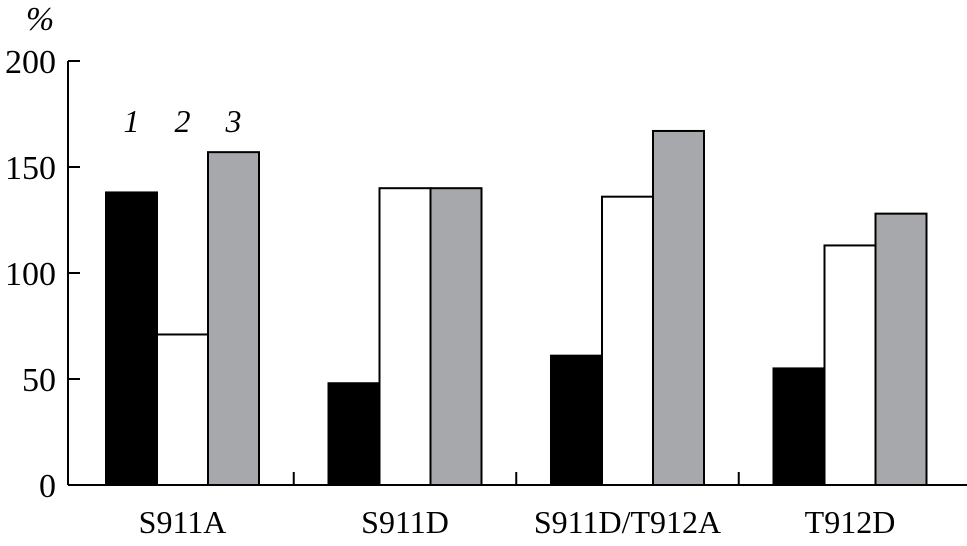  What do you see at coordinates (627, 522) in the screenshot?
I see `x-tick-label: S911D/T912A` at bounding box center [627, 522].